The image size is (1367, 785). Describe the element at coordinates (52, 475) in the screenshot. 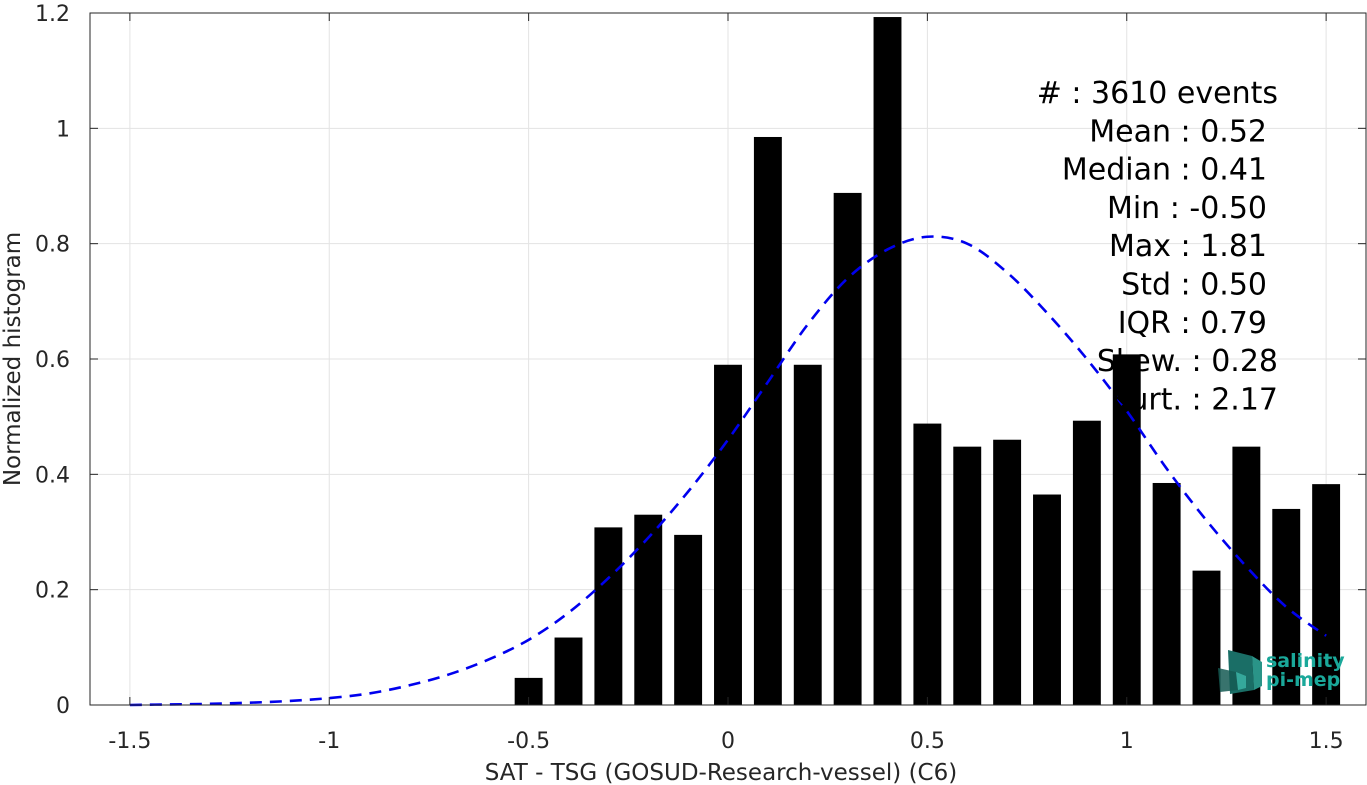

I see `y-tick-label-2: 0.4` at that location.